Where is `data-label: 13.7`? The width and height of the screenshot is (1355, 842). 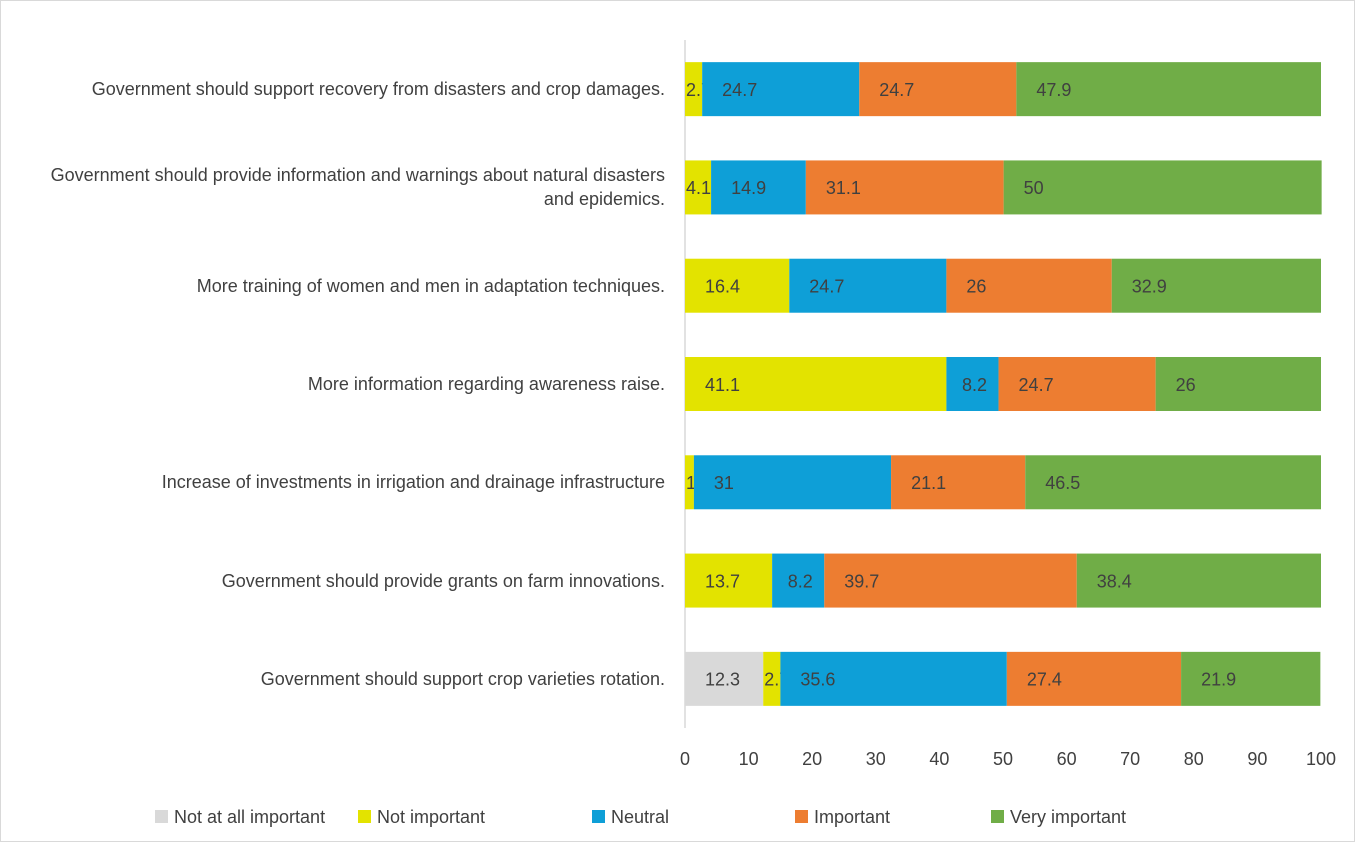
data-label: 13.7 is located at coordinates (722, 581).